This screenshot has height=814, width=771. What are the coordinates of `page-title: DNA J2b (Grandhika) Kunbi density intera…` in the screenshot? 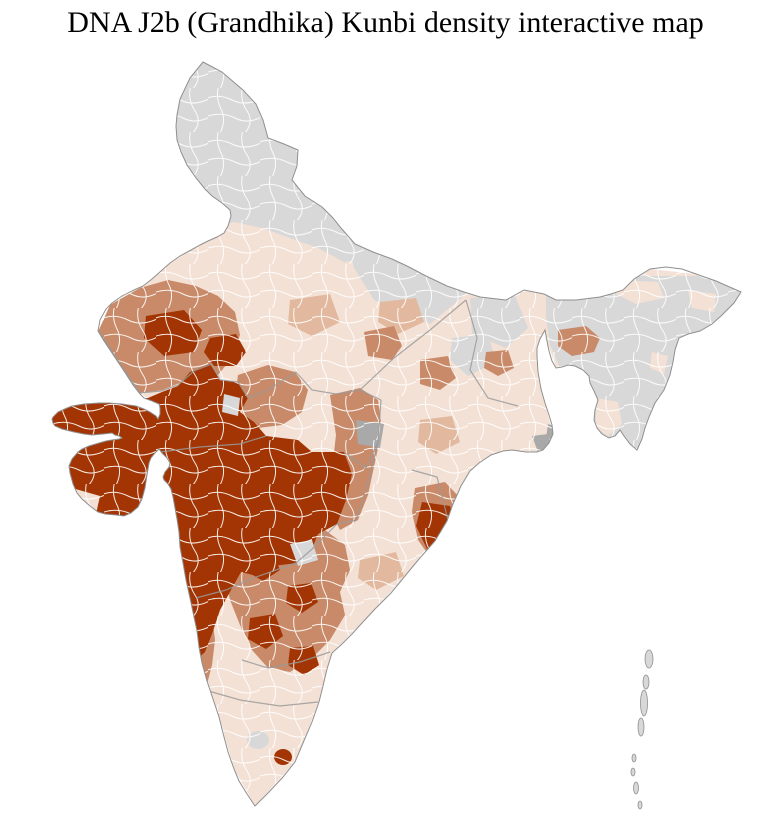 It's located at (385, 22).